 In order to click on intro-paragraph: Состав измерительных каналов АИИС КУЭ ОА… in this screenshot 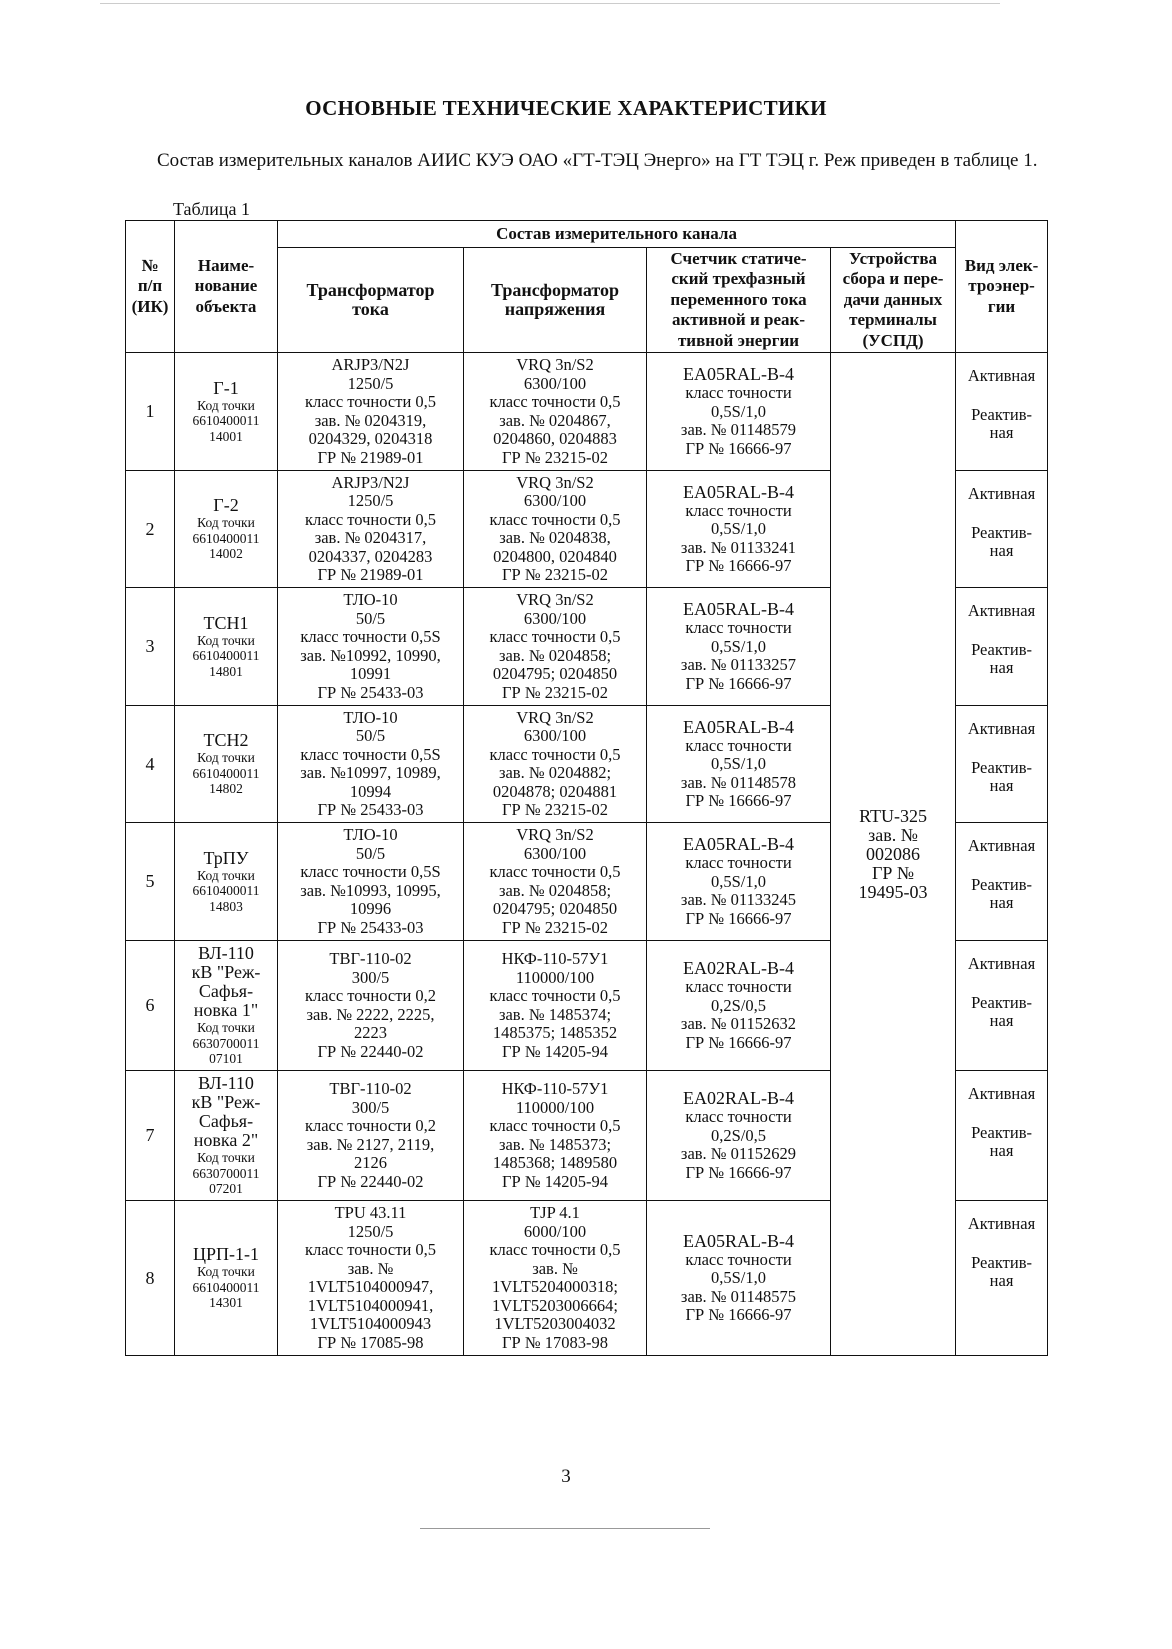, I will do `click(597, 160)`.